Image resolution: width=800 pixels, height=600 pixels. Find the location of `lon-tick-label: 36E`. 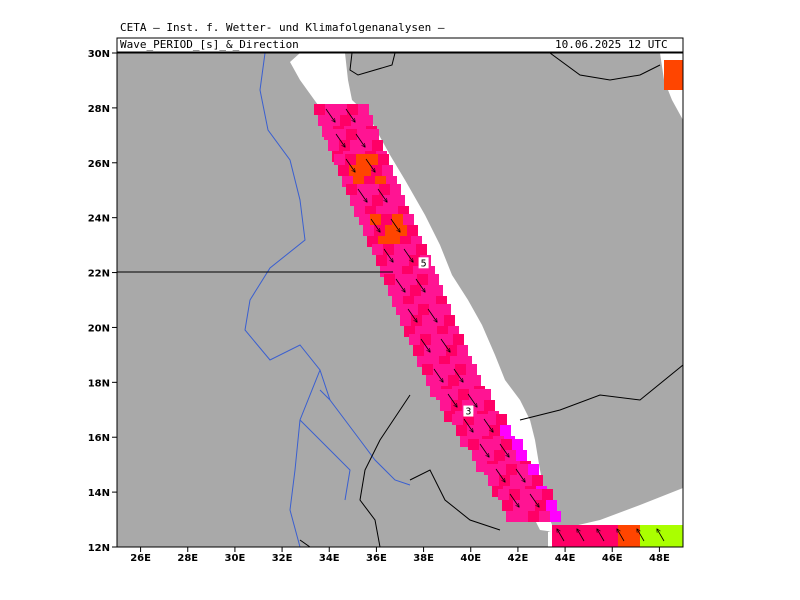

lon-tick-label: 36E is located at coordinates (376, 558).